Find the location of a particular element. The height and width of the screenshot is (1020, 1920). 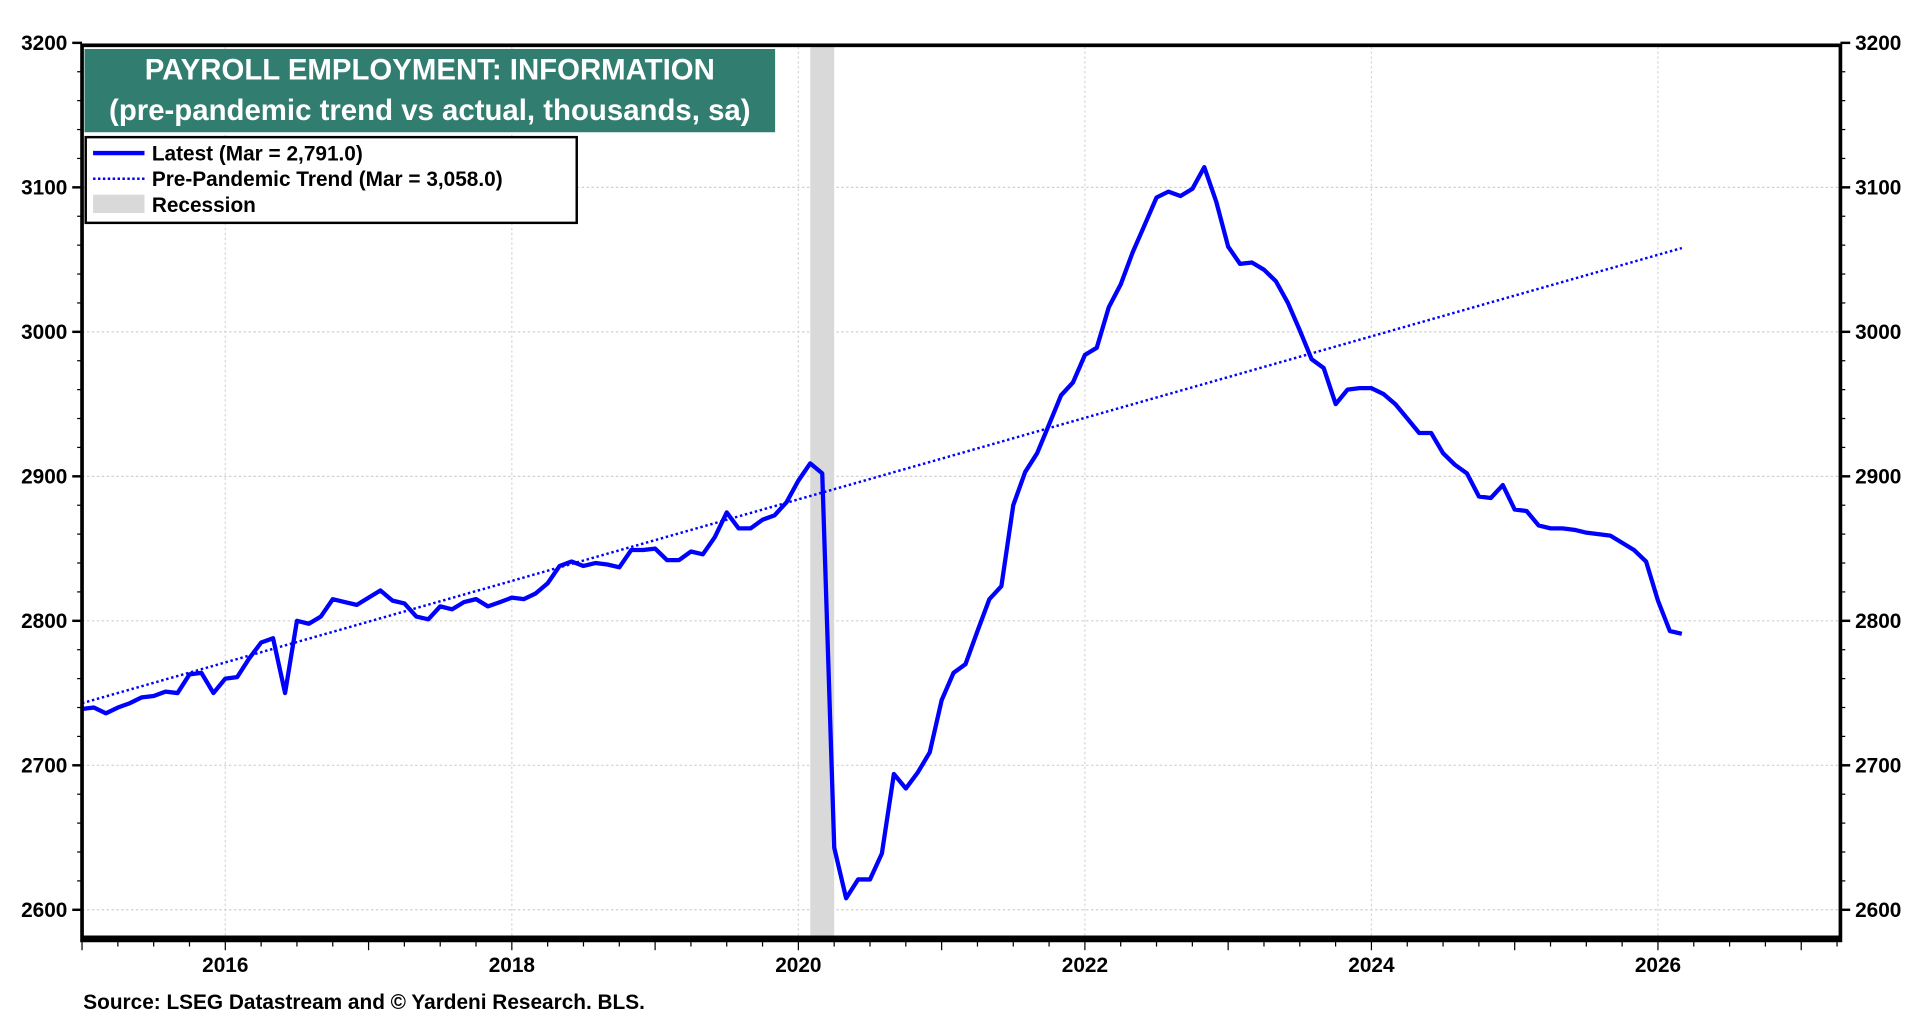

title-background is located at coordinates (430, 90).